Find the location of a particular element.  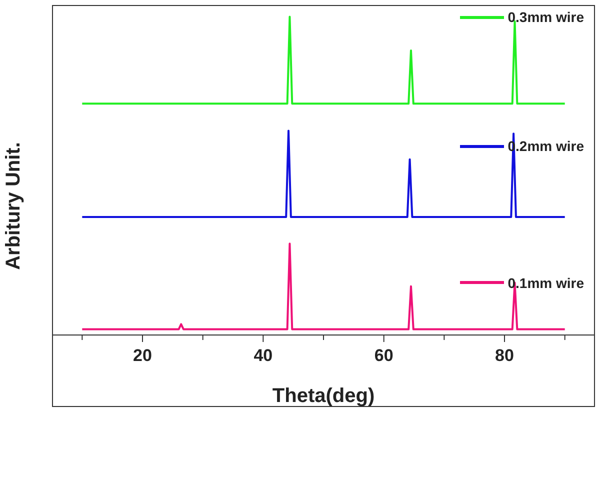

x-tick-label: 40 is located at coordinates (263, 355).